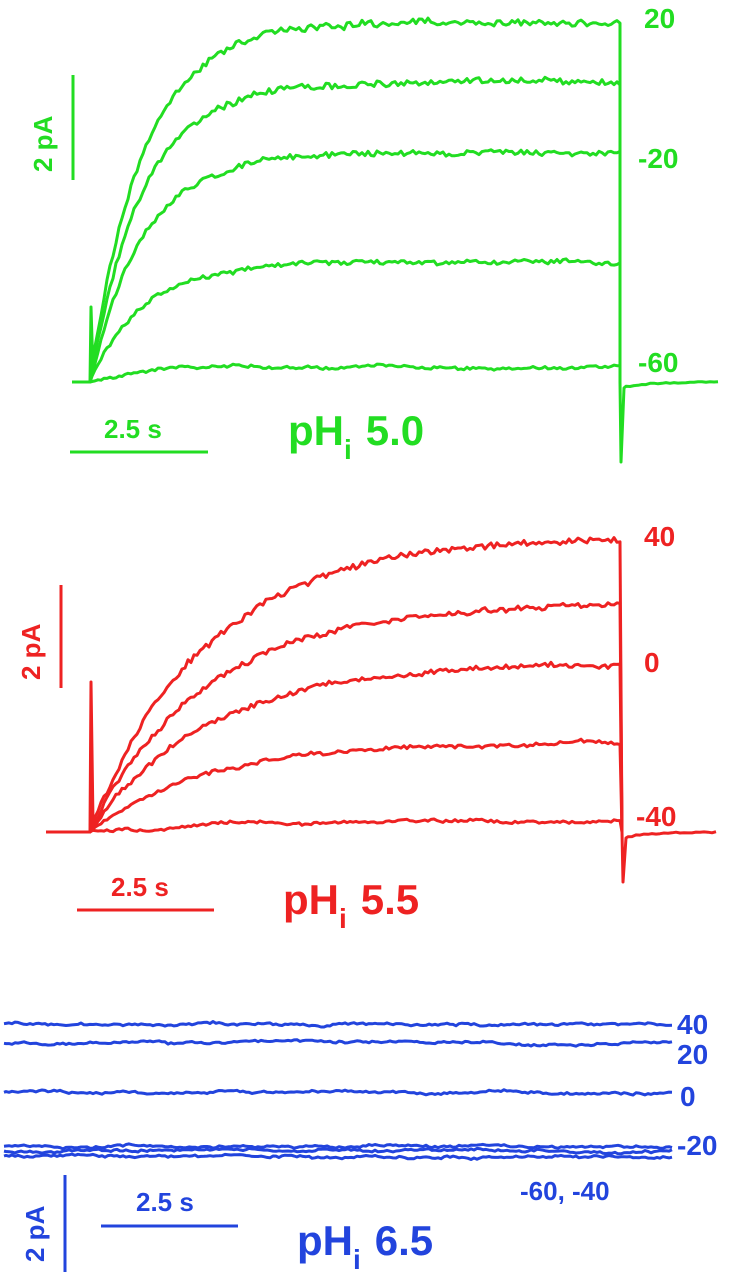 The width and height of the screenshot is (732, 1280). What do you see at coordinates (658, 362) in the screenshot?
I see `trace-label-neg60: -60` at bounding box center [658, 362].